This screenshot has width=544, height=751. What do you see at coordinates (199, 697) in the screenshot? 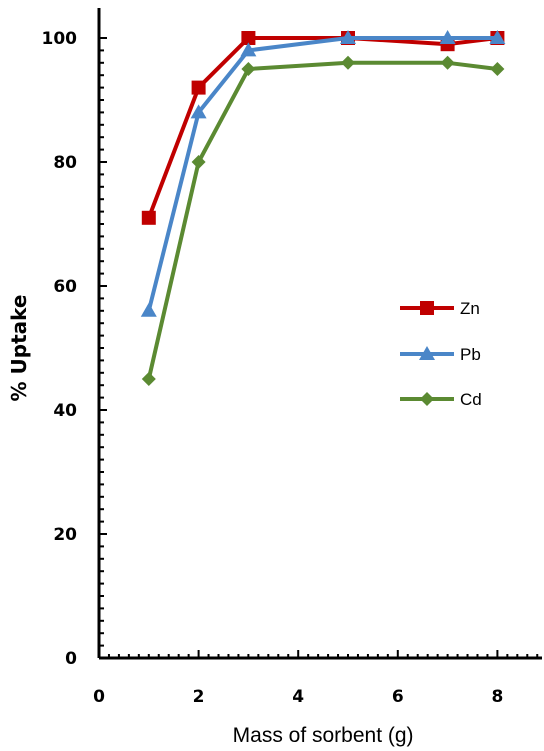
I see `x-tick-label: 2` at bounding box center [199, 697].